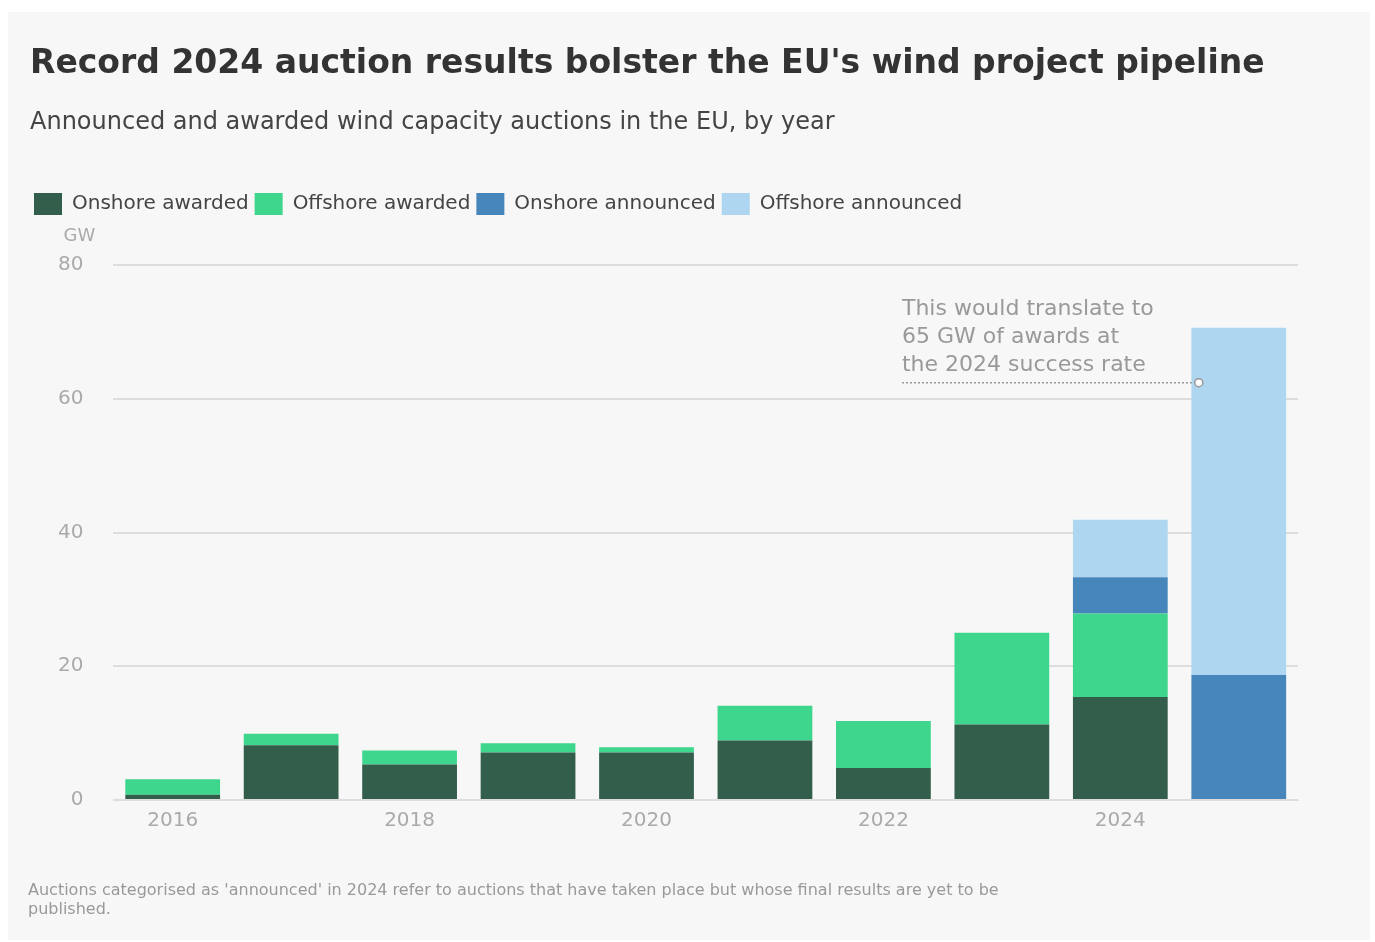 The height and width of the screenshot is (942, 1375). What do you see at coordinates (381, 202) in the screenshot?
I see `legend-label: Offshore awarded` at bounding box center [381, 202].